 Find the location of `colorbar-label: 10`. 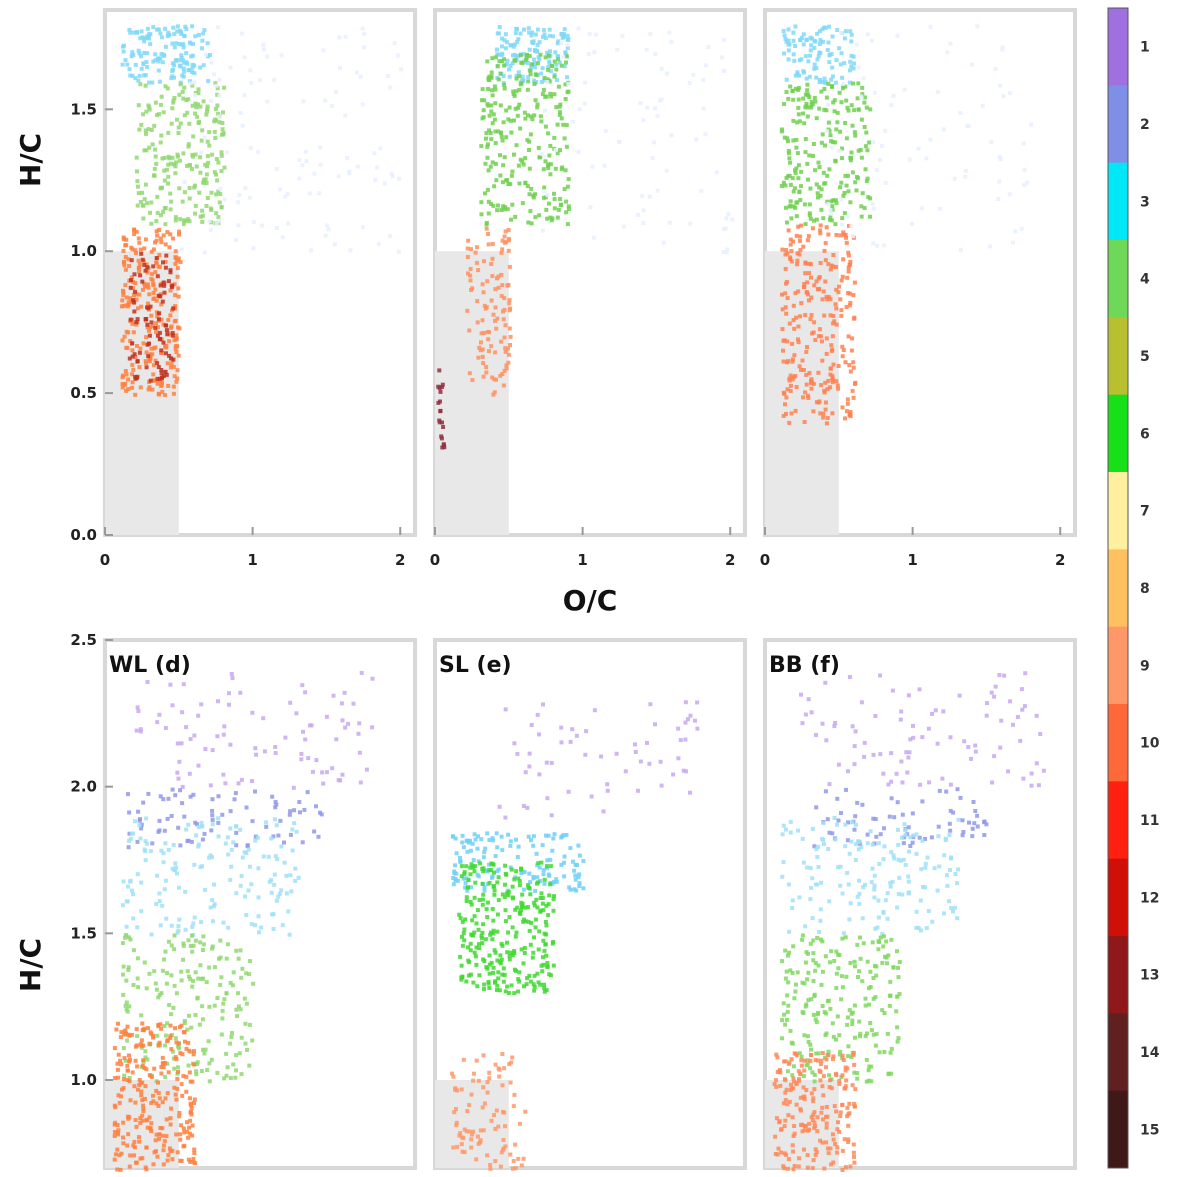

colorbar-label: 10 is located at coordinates (1150, 744).